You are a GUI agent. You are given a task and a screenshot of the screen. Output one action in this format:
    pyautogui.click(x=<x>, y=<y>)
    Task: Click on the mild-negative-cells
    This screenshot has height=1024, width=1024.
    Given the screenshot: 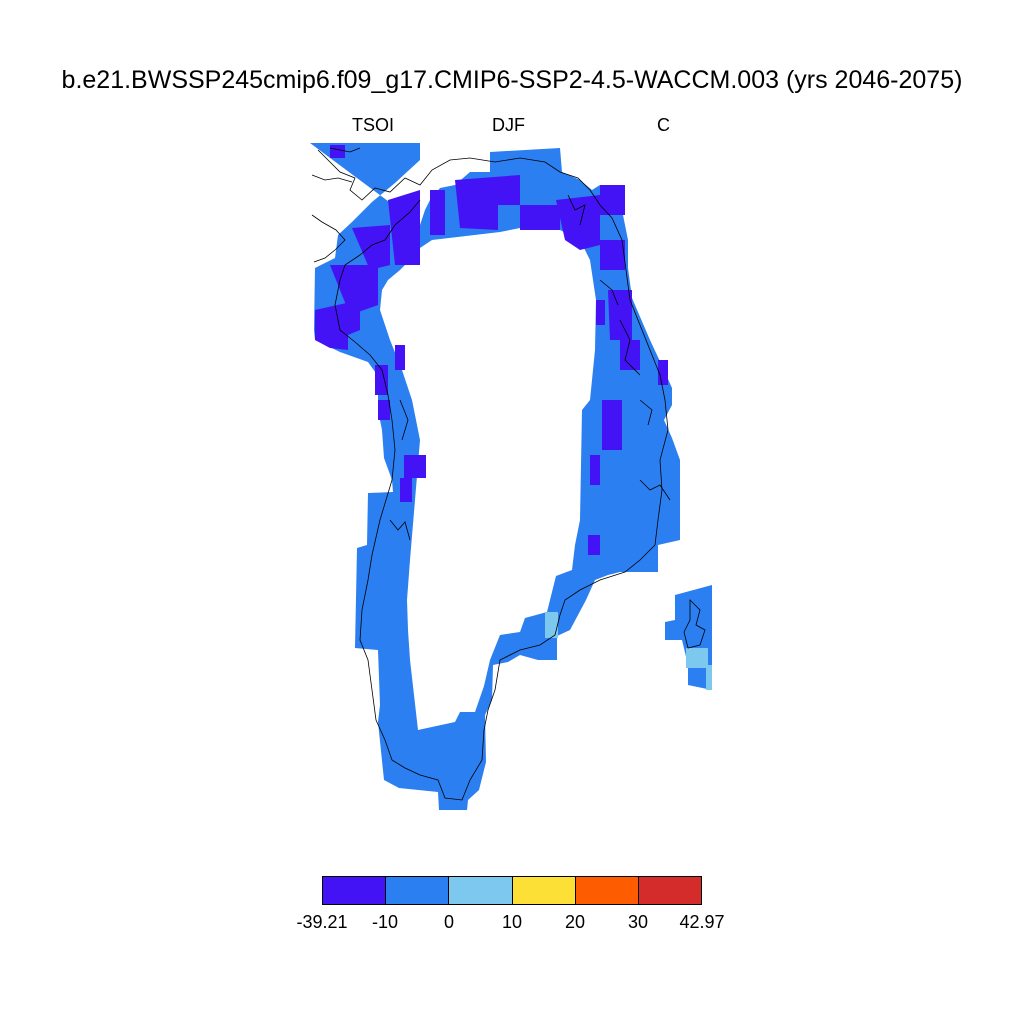 What is the action you would take?
    pyautogui.click(x=628, y=651)
    